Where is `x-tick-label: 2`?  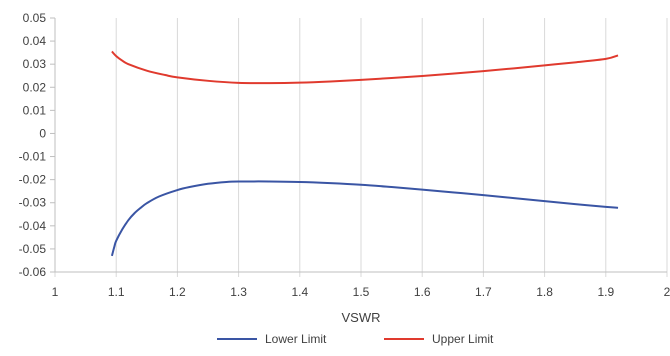
x-tick-label: 2 is located at coordinates (667, 292).